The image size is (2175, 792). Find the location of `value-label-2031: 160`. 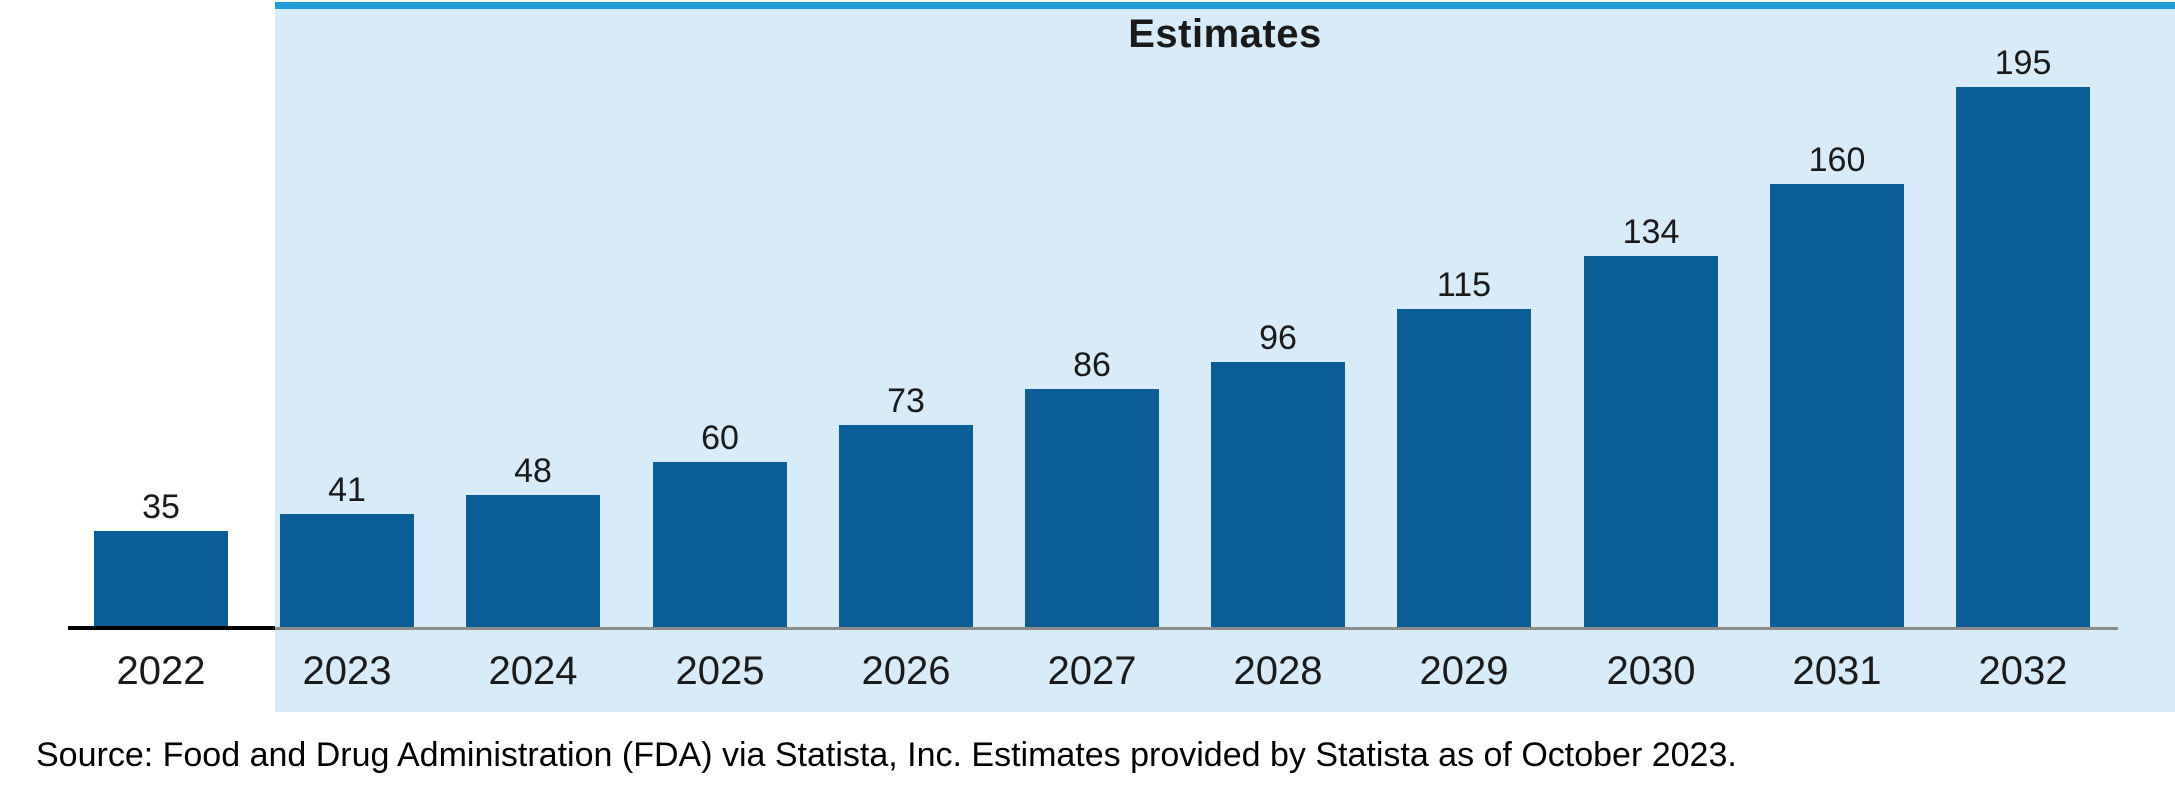

value-label-2031: 160 is located at coordinates (1837, 160).